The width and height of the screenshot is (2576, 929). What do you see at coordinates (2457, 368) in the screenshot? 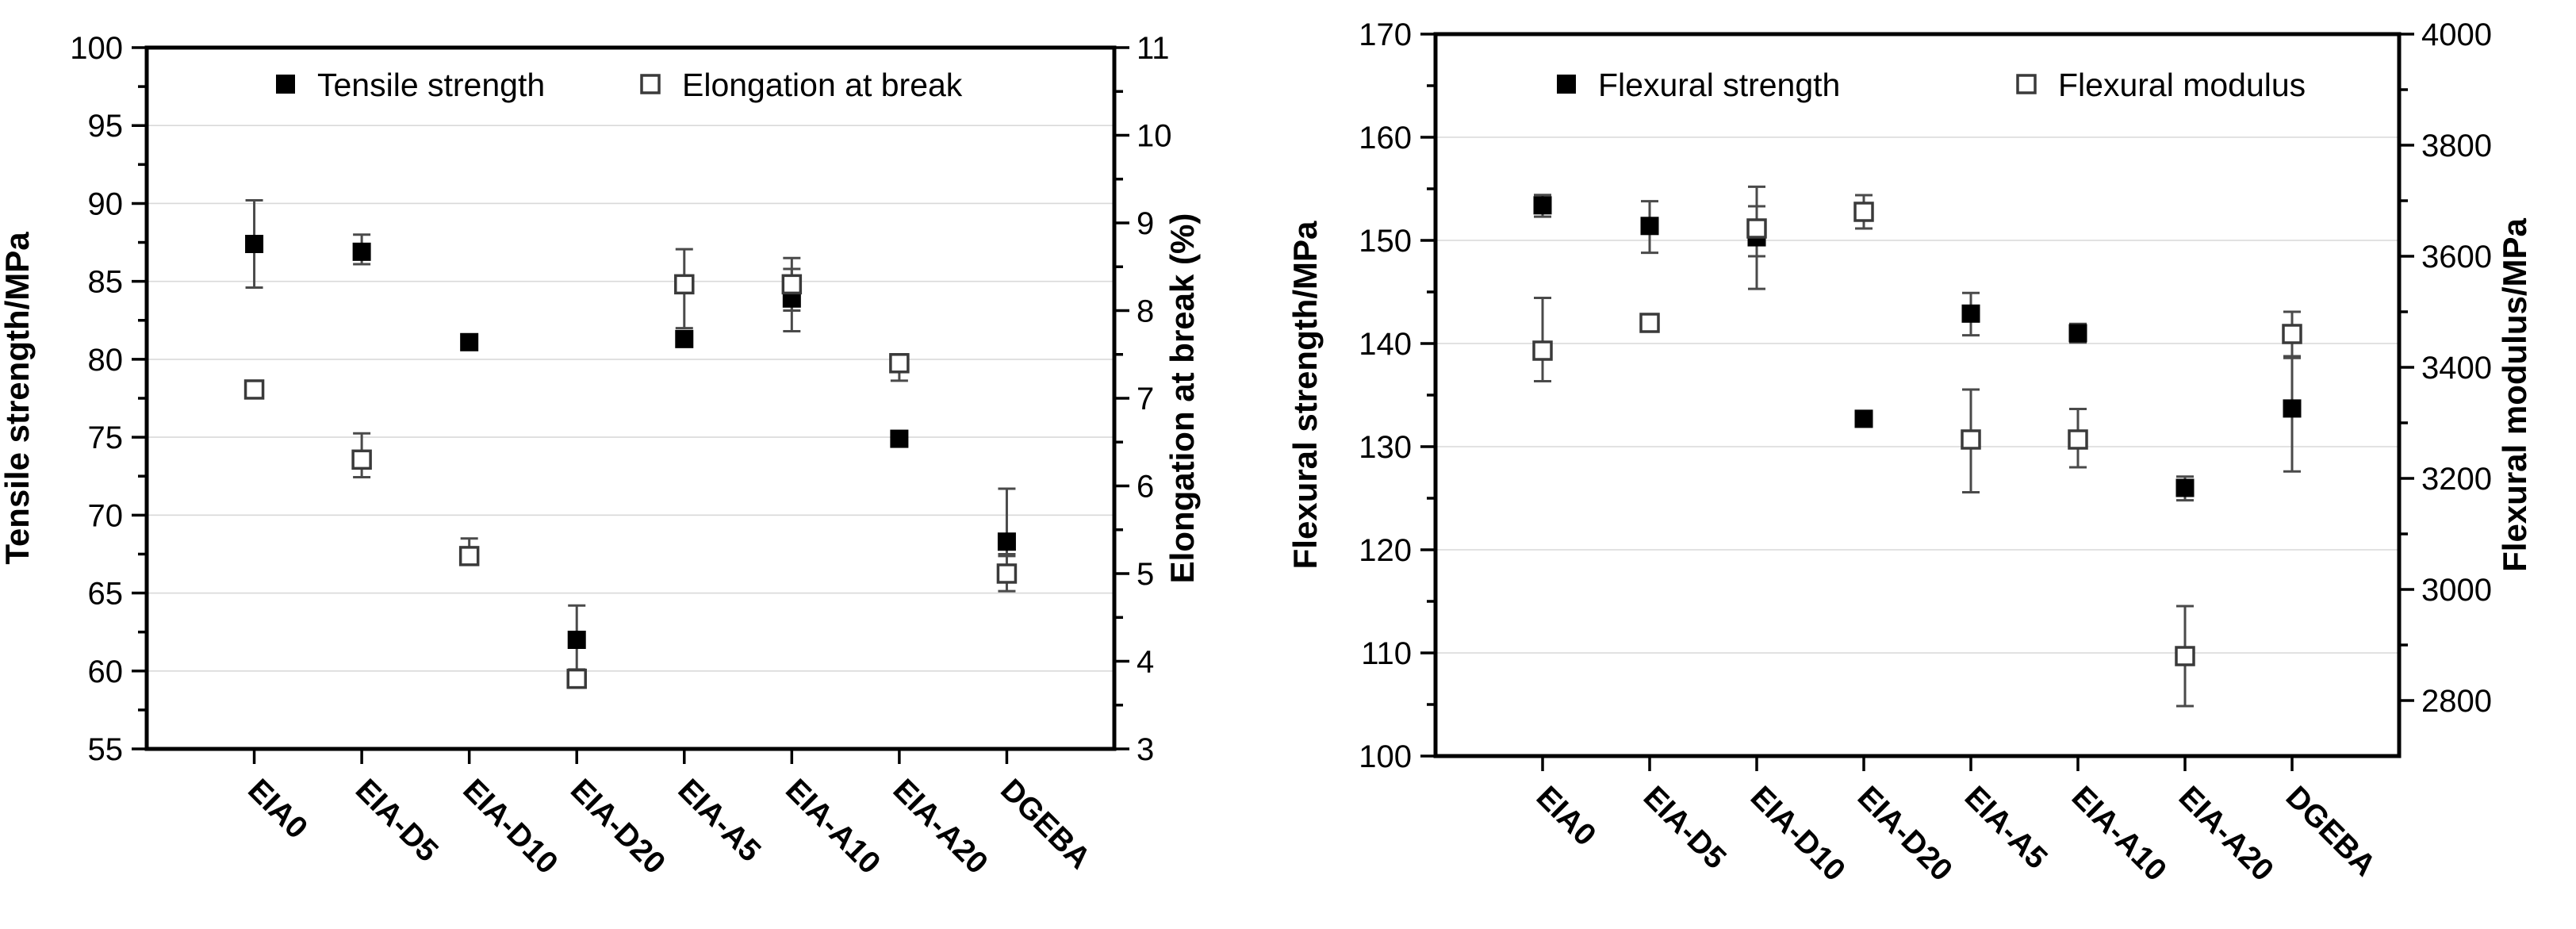
I see `right-axis-tick-label: 3400` at bounding box center [2457, 368].